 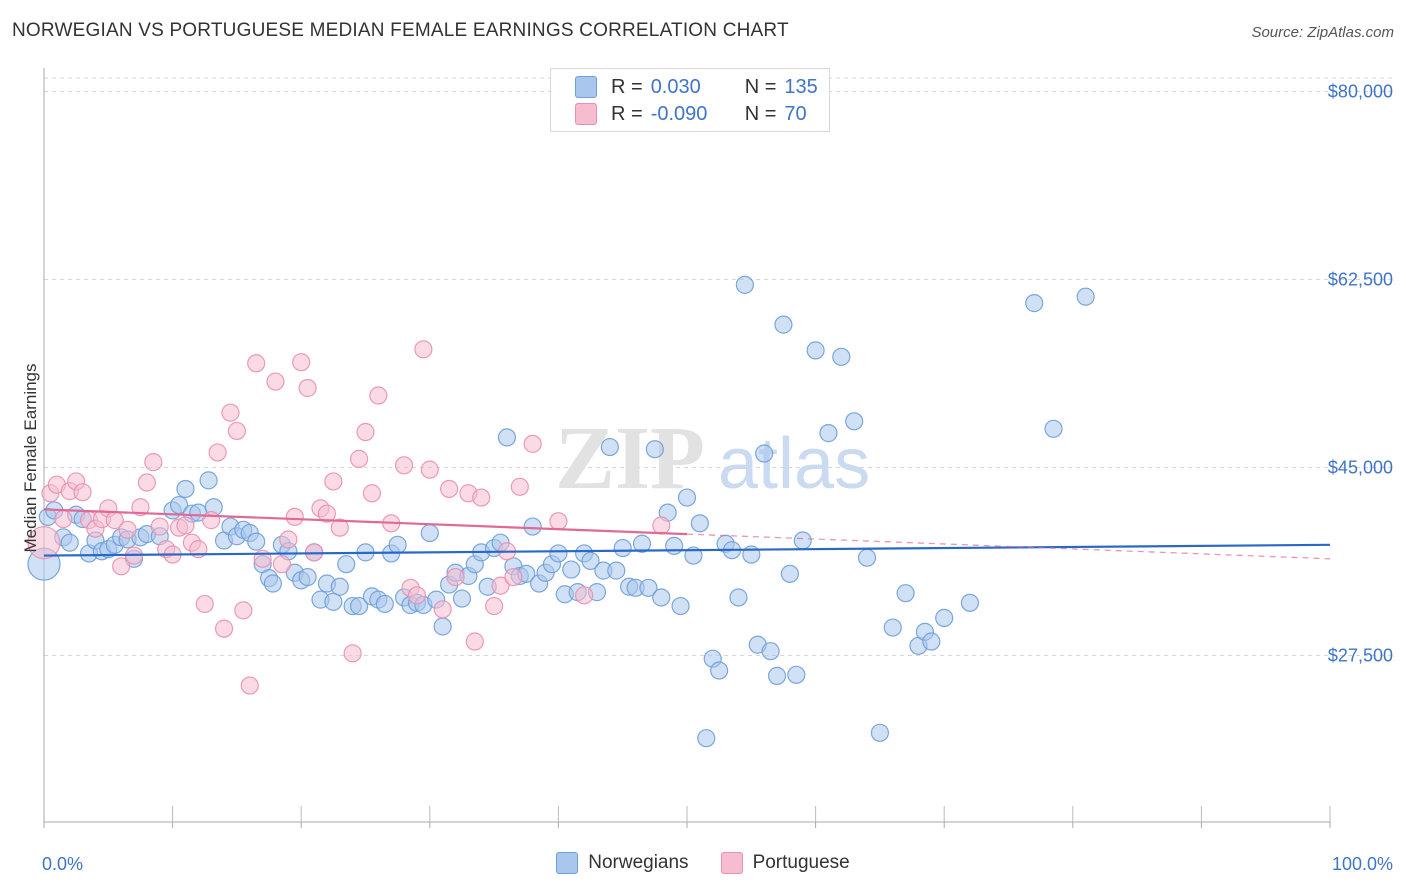 I want to click on legend-n-value: 135, so click(x=801, y=86).